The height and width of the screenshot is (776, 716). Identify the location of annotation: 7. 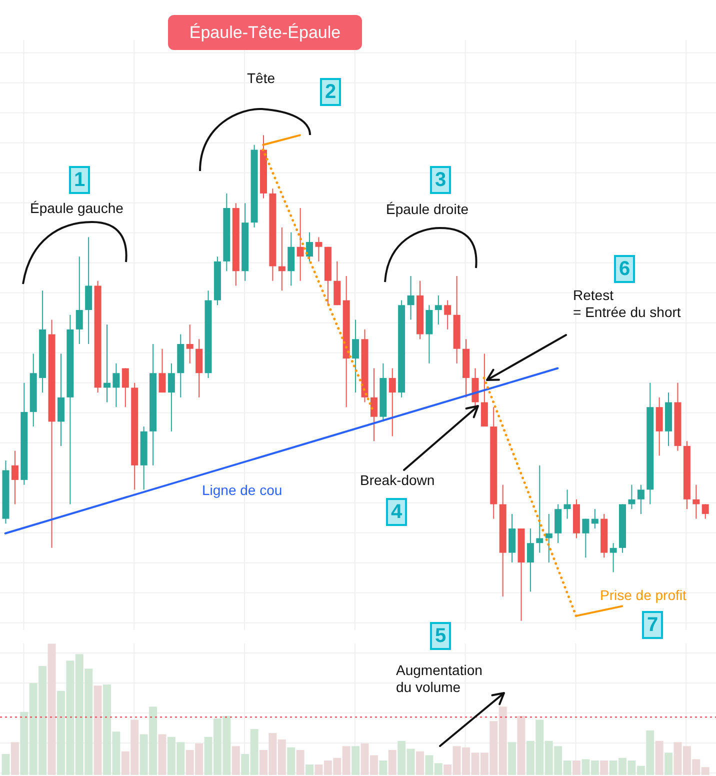
(653, 625).